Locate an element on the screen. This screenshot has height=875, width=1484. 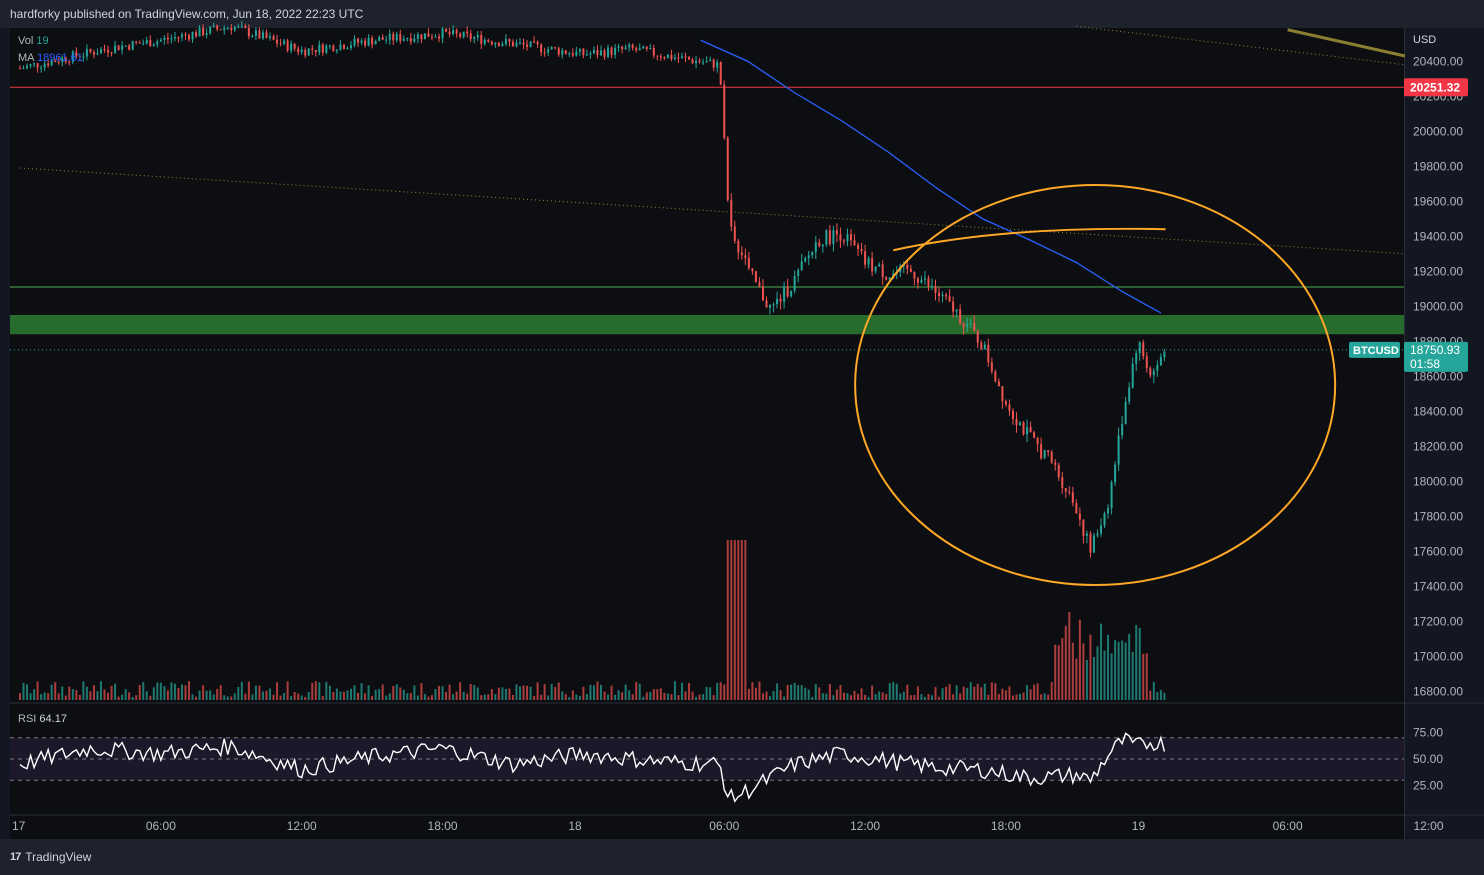
y-tick-label: 18600.00 is located at coordinates (1438, 376).